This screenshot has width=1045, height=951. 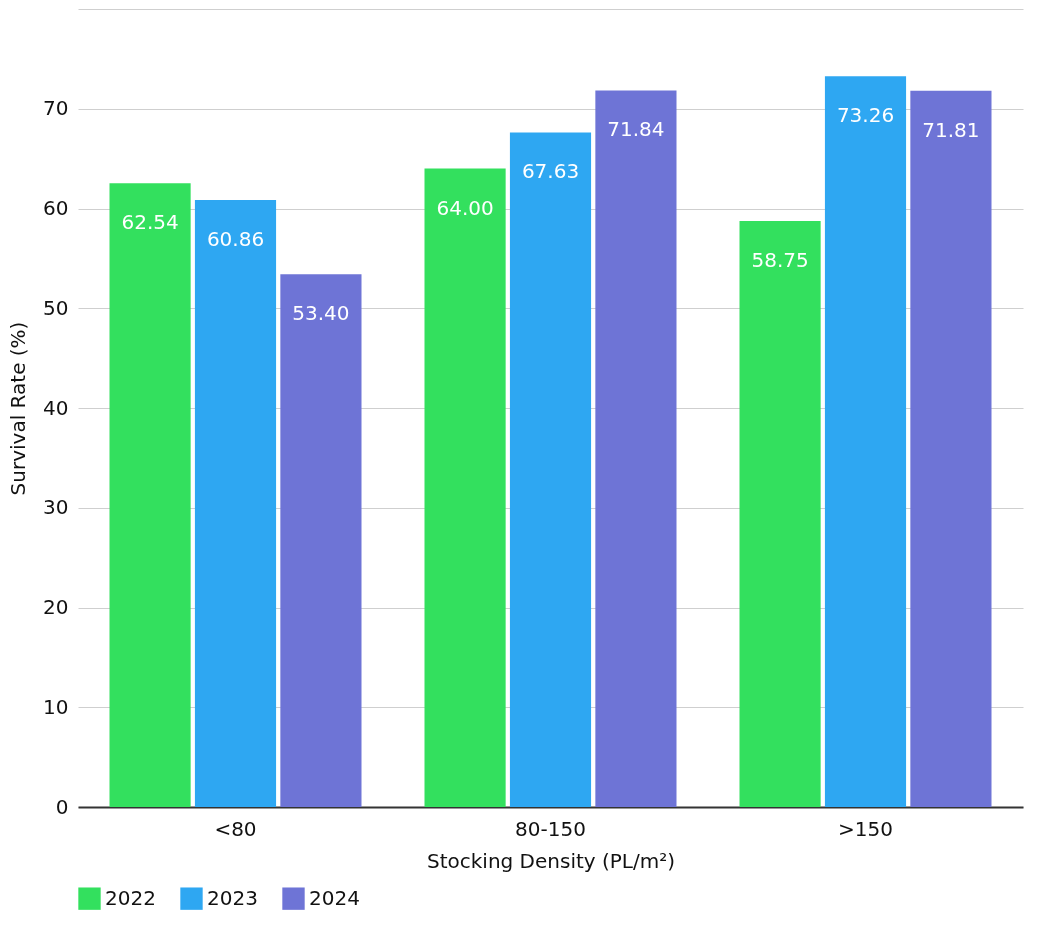 What do you see at coordinates (150, 222) in the screenshot?
I see `data-label: 62.54` at bounding box center [150, 222].